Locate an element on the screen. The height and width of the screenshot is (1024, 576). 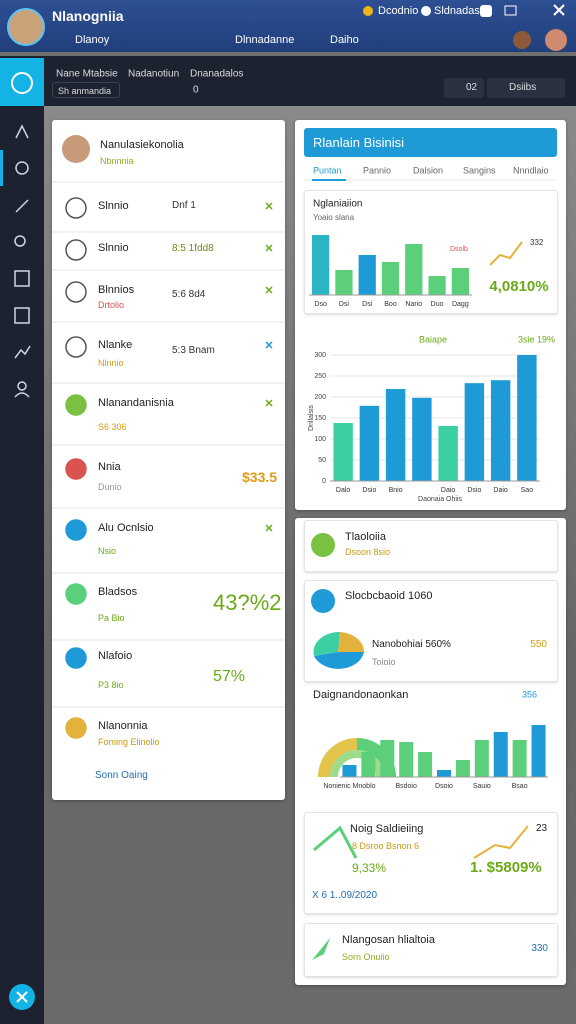
item-value: 8:5 1fdd8 is located at coordinates (193, 248).